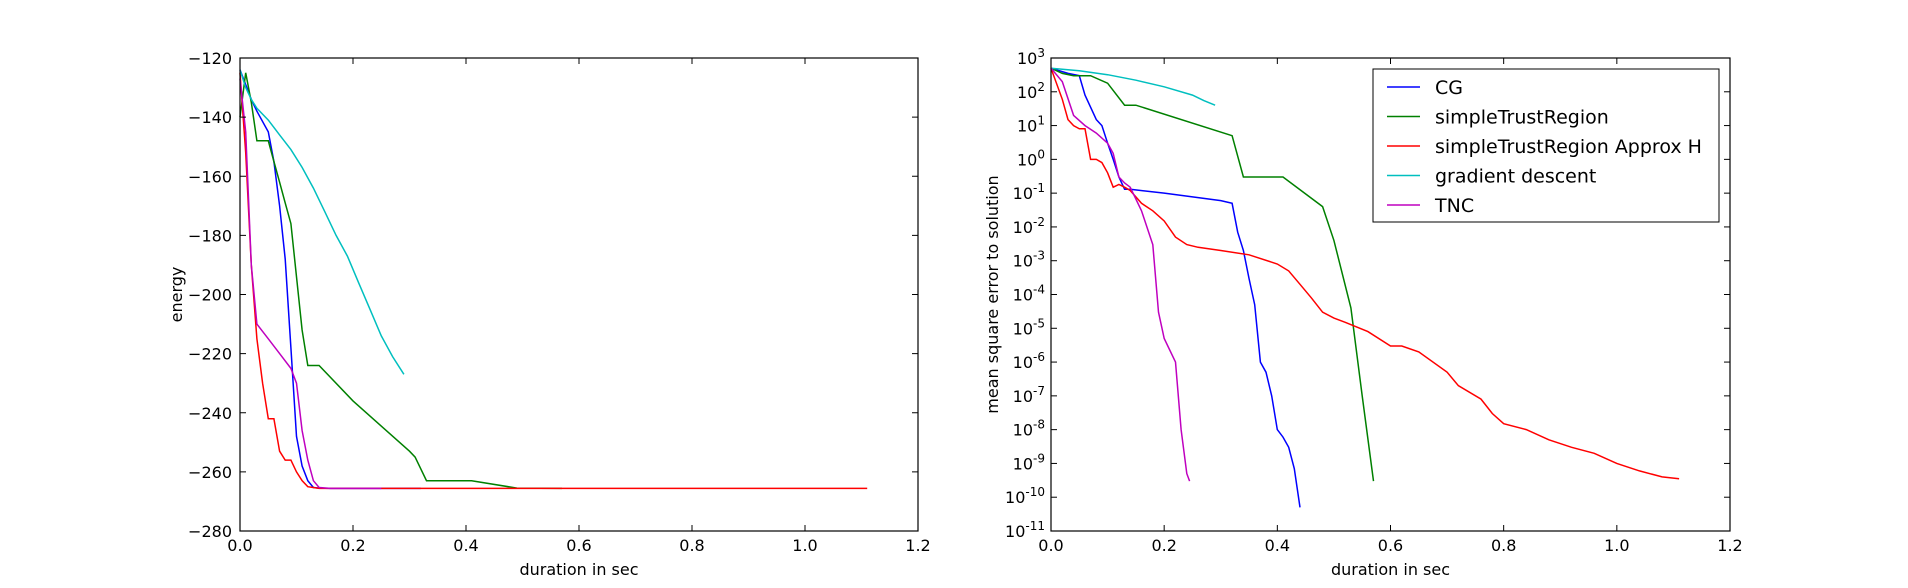  I want to click on legend-label: simpleTrustRegion Approx H, so click(1568, 147).